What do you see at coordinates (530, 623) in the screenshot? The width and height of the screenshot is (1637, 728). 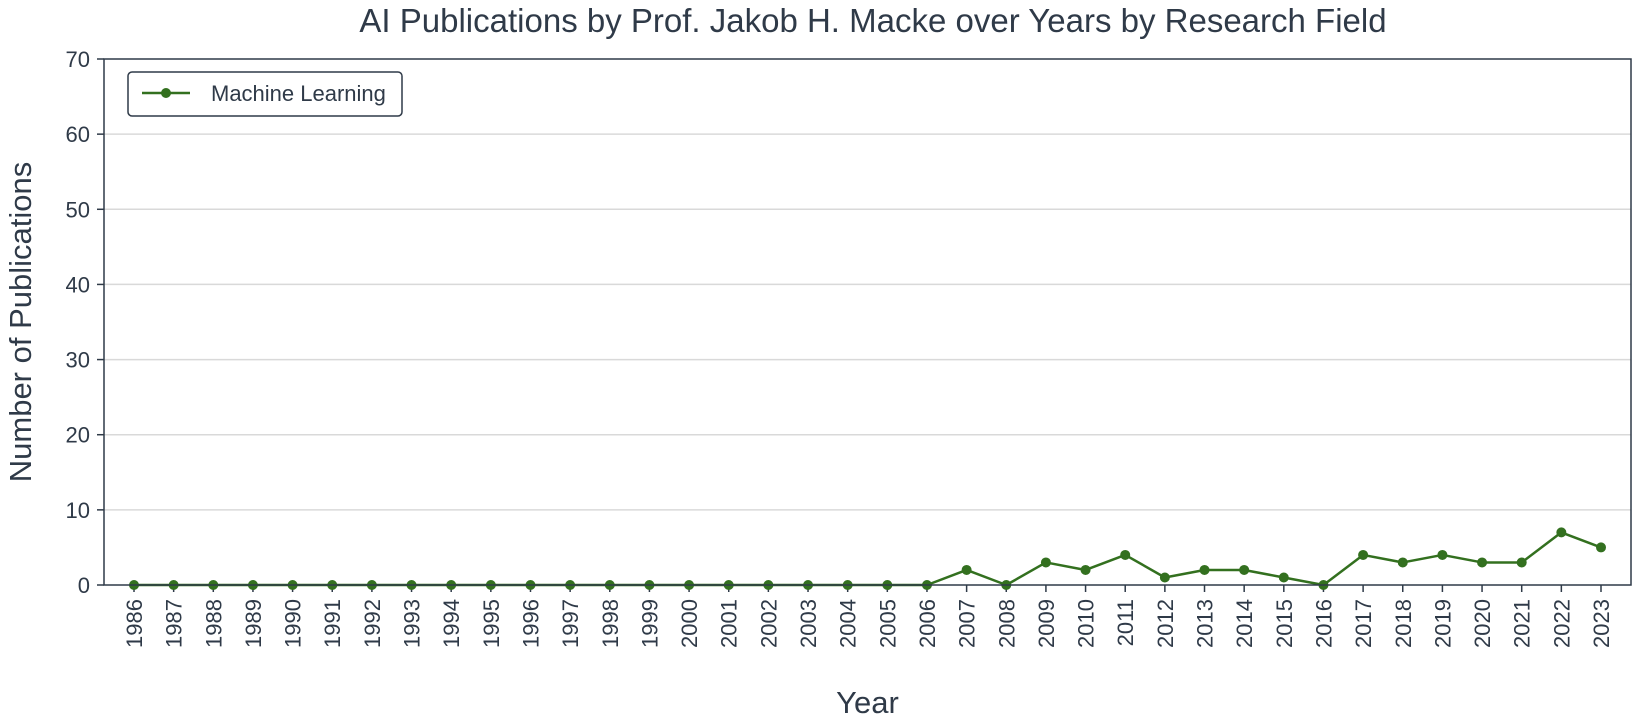 I see `x-tick-label: 1996` at bounding box center [530, 623].